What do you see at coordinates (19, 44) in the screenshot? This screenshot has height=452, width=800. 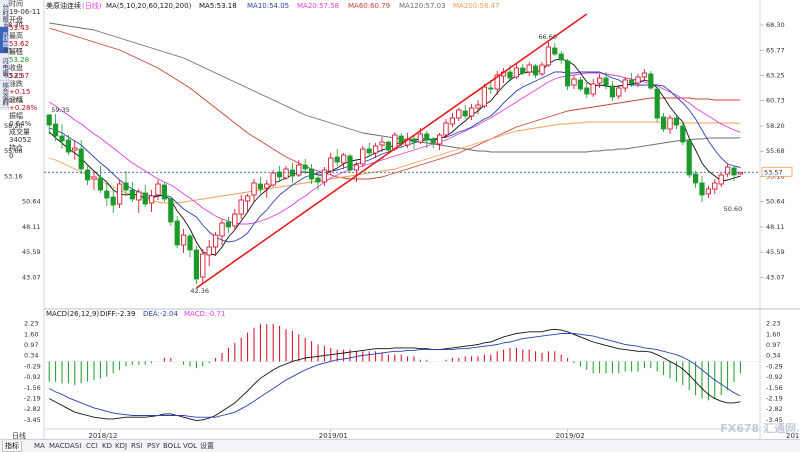 I see `high-value: 53.62` at bounding box center [19, 44].